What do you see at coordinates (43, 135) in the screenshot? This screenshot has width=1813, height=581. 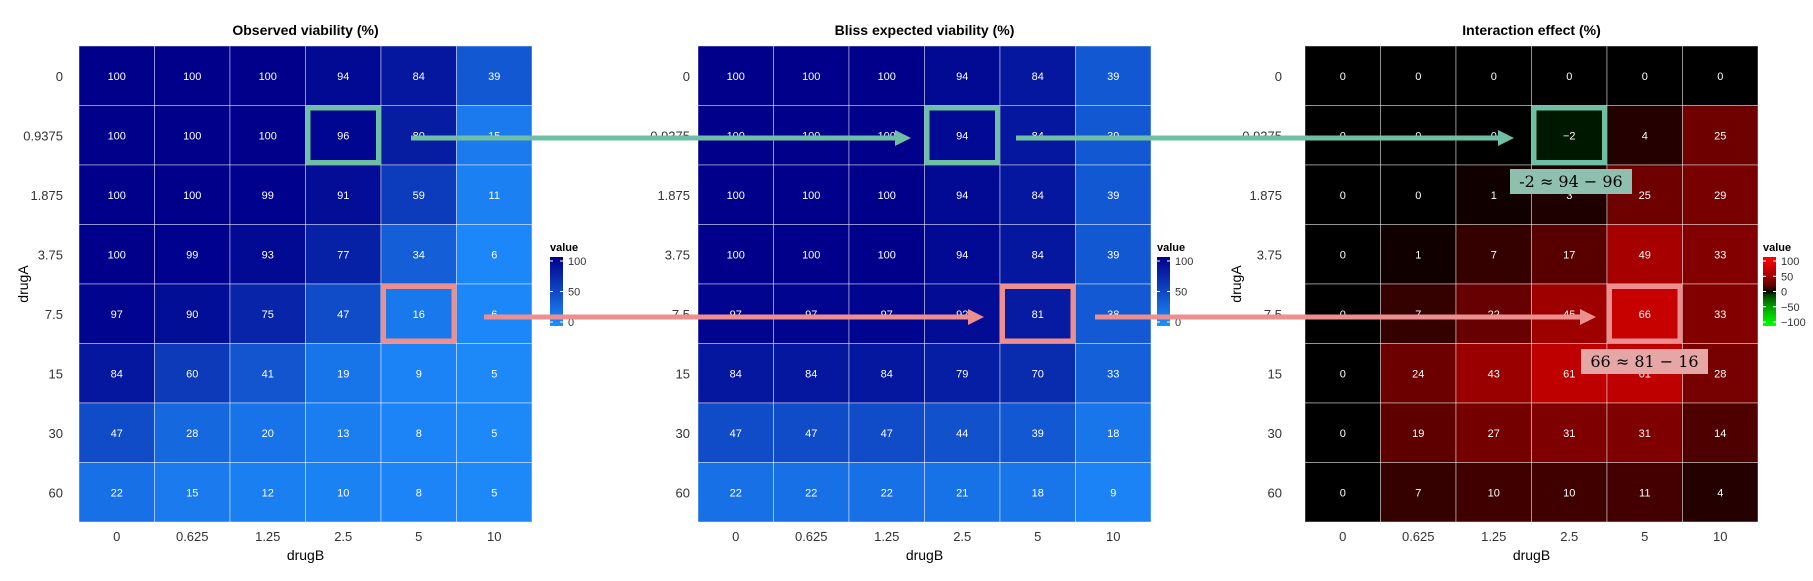 I see `y-tick-label: 0.9375` at bounding box center [43, 135].